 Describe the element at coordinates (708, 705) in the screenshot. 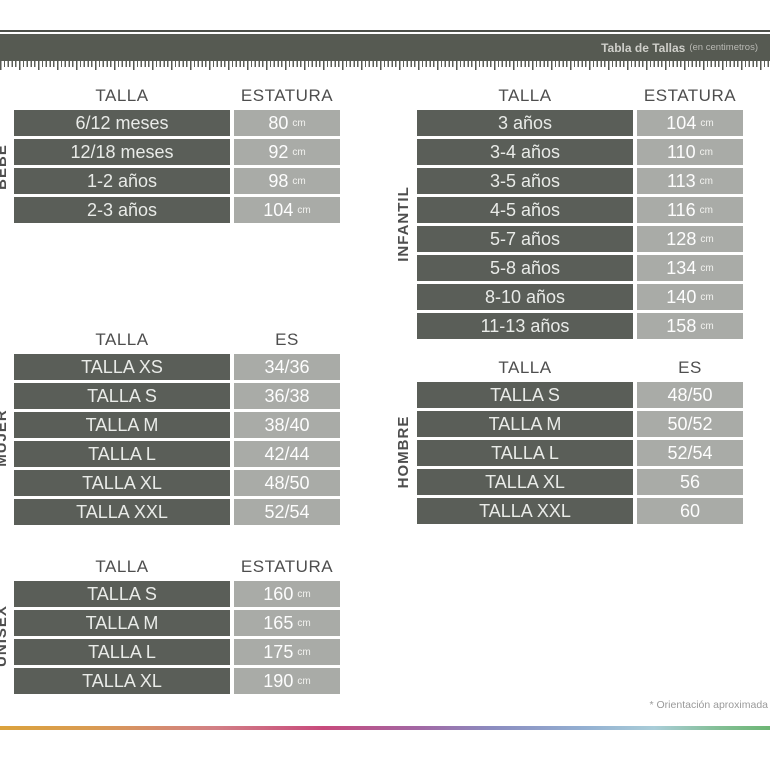

I see `footnote: * Orientación aproximada` at that location.